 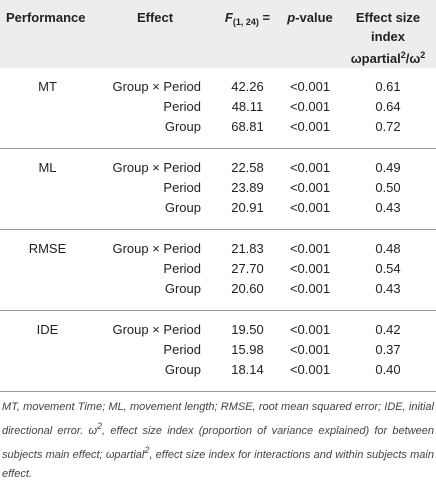 I want to click on header-f-statistic: F(1, 24) =, so click(x=247, y=34).